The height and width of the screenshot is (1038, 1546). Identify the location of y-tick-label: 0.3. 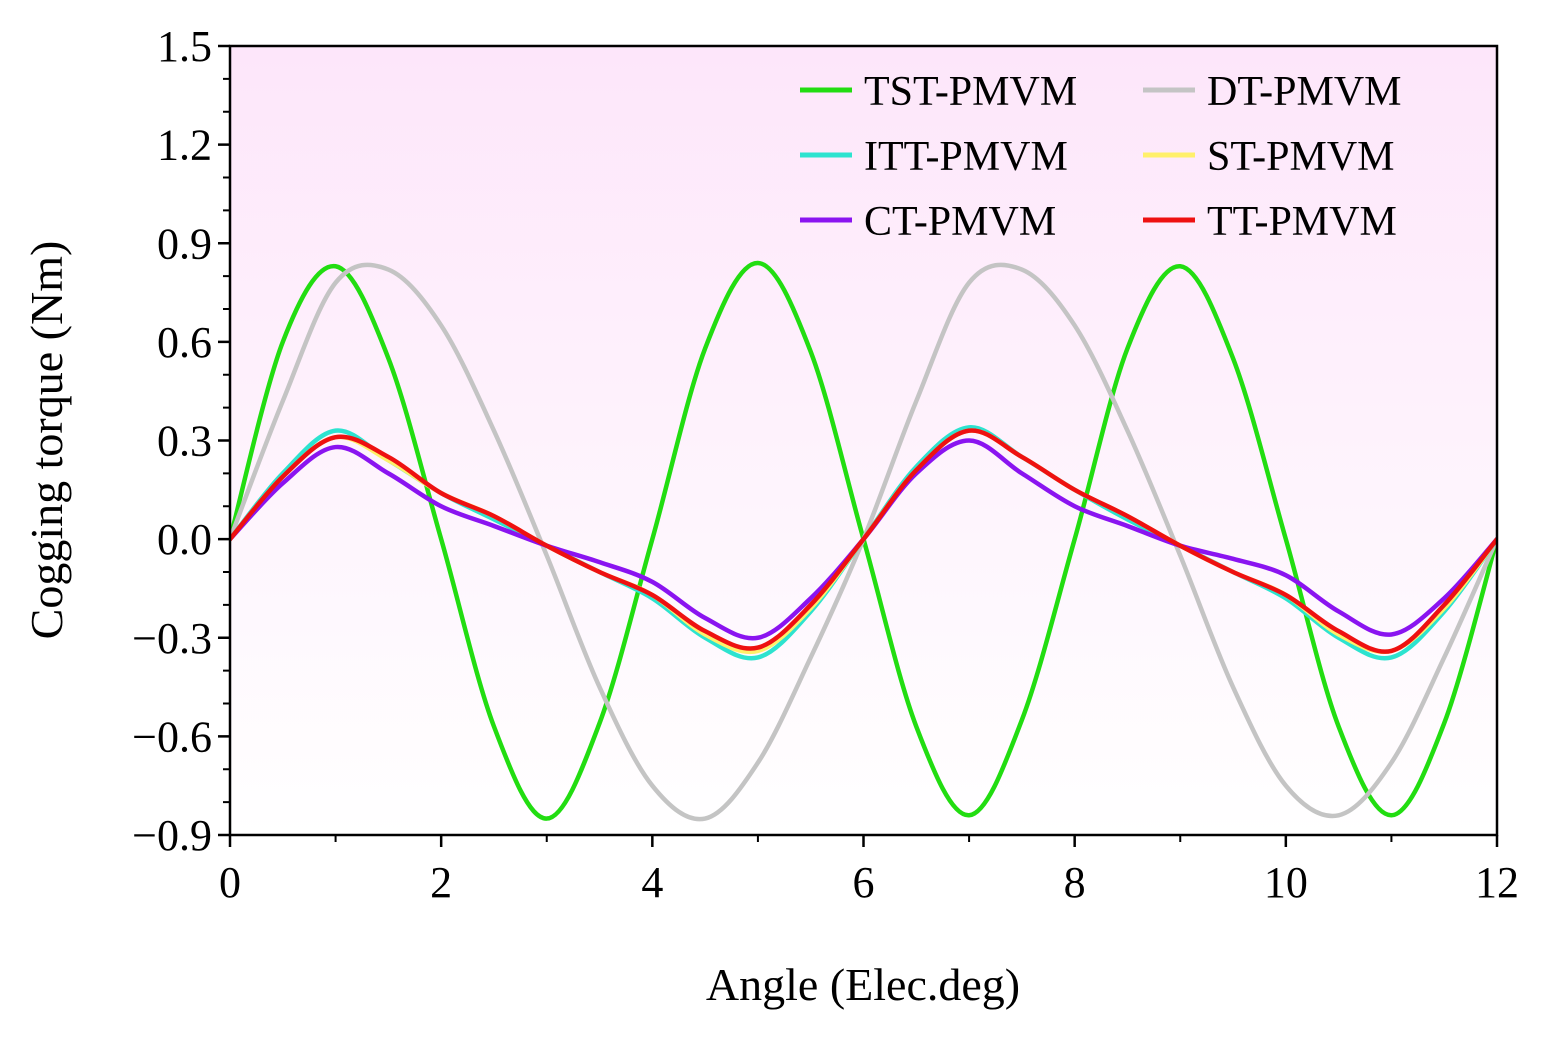
(184, 441).